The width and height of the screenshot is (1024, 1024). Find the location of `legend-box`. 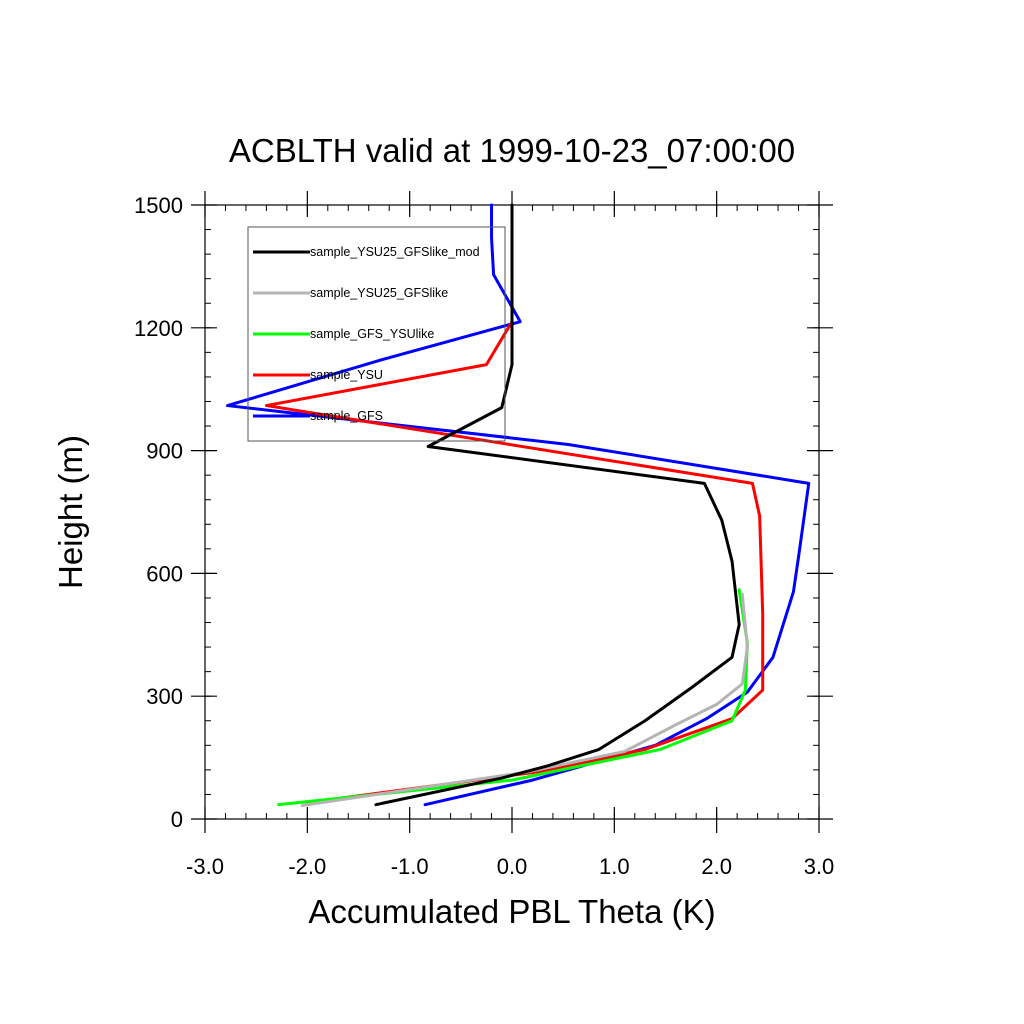

legend-box is located at coordinates (376, 334).